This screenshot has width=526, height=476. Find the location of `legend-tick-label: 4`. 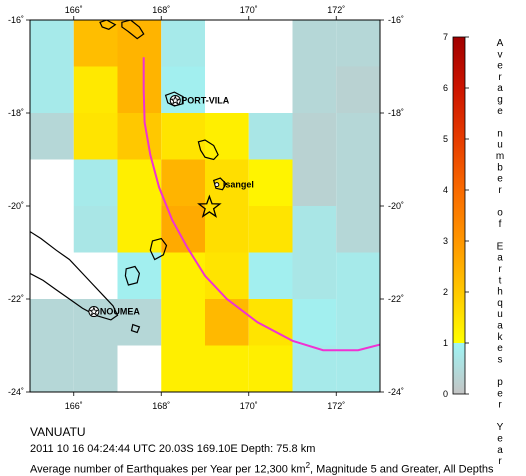

legend-tick-label: 4 is located at coordinates (445, 190).